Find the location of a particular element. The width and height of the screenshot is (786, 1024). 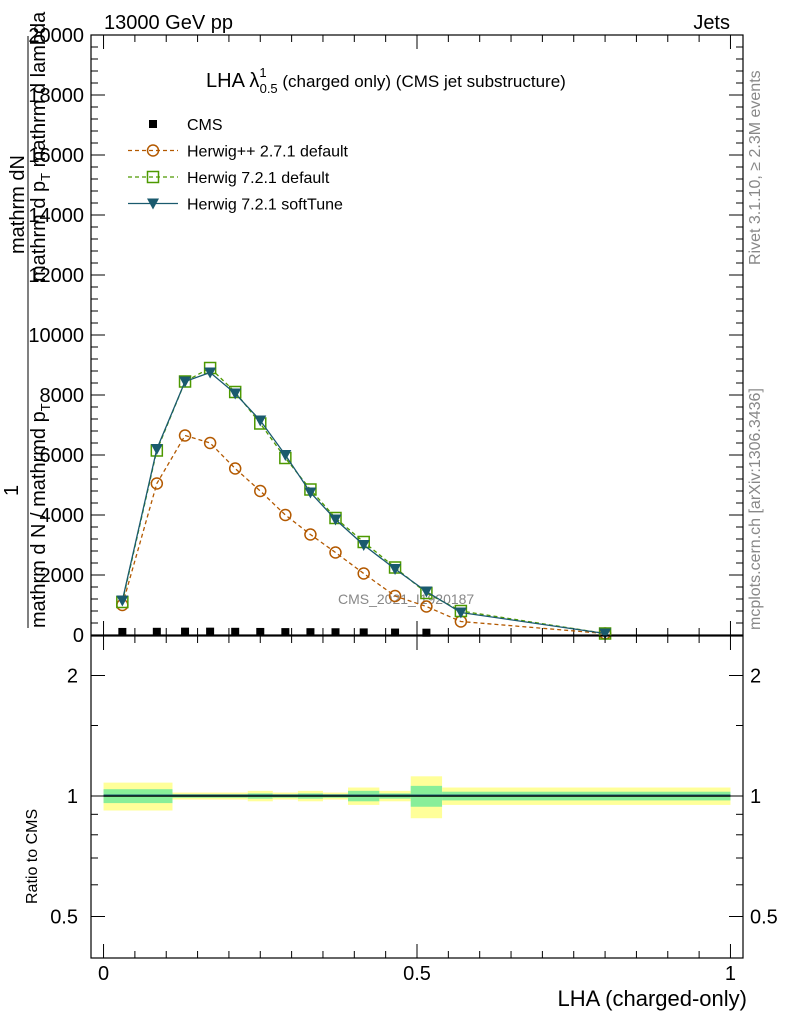

x-tick-label: 0 is located at coordinates (103, 974).